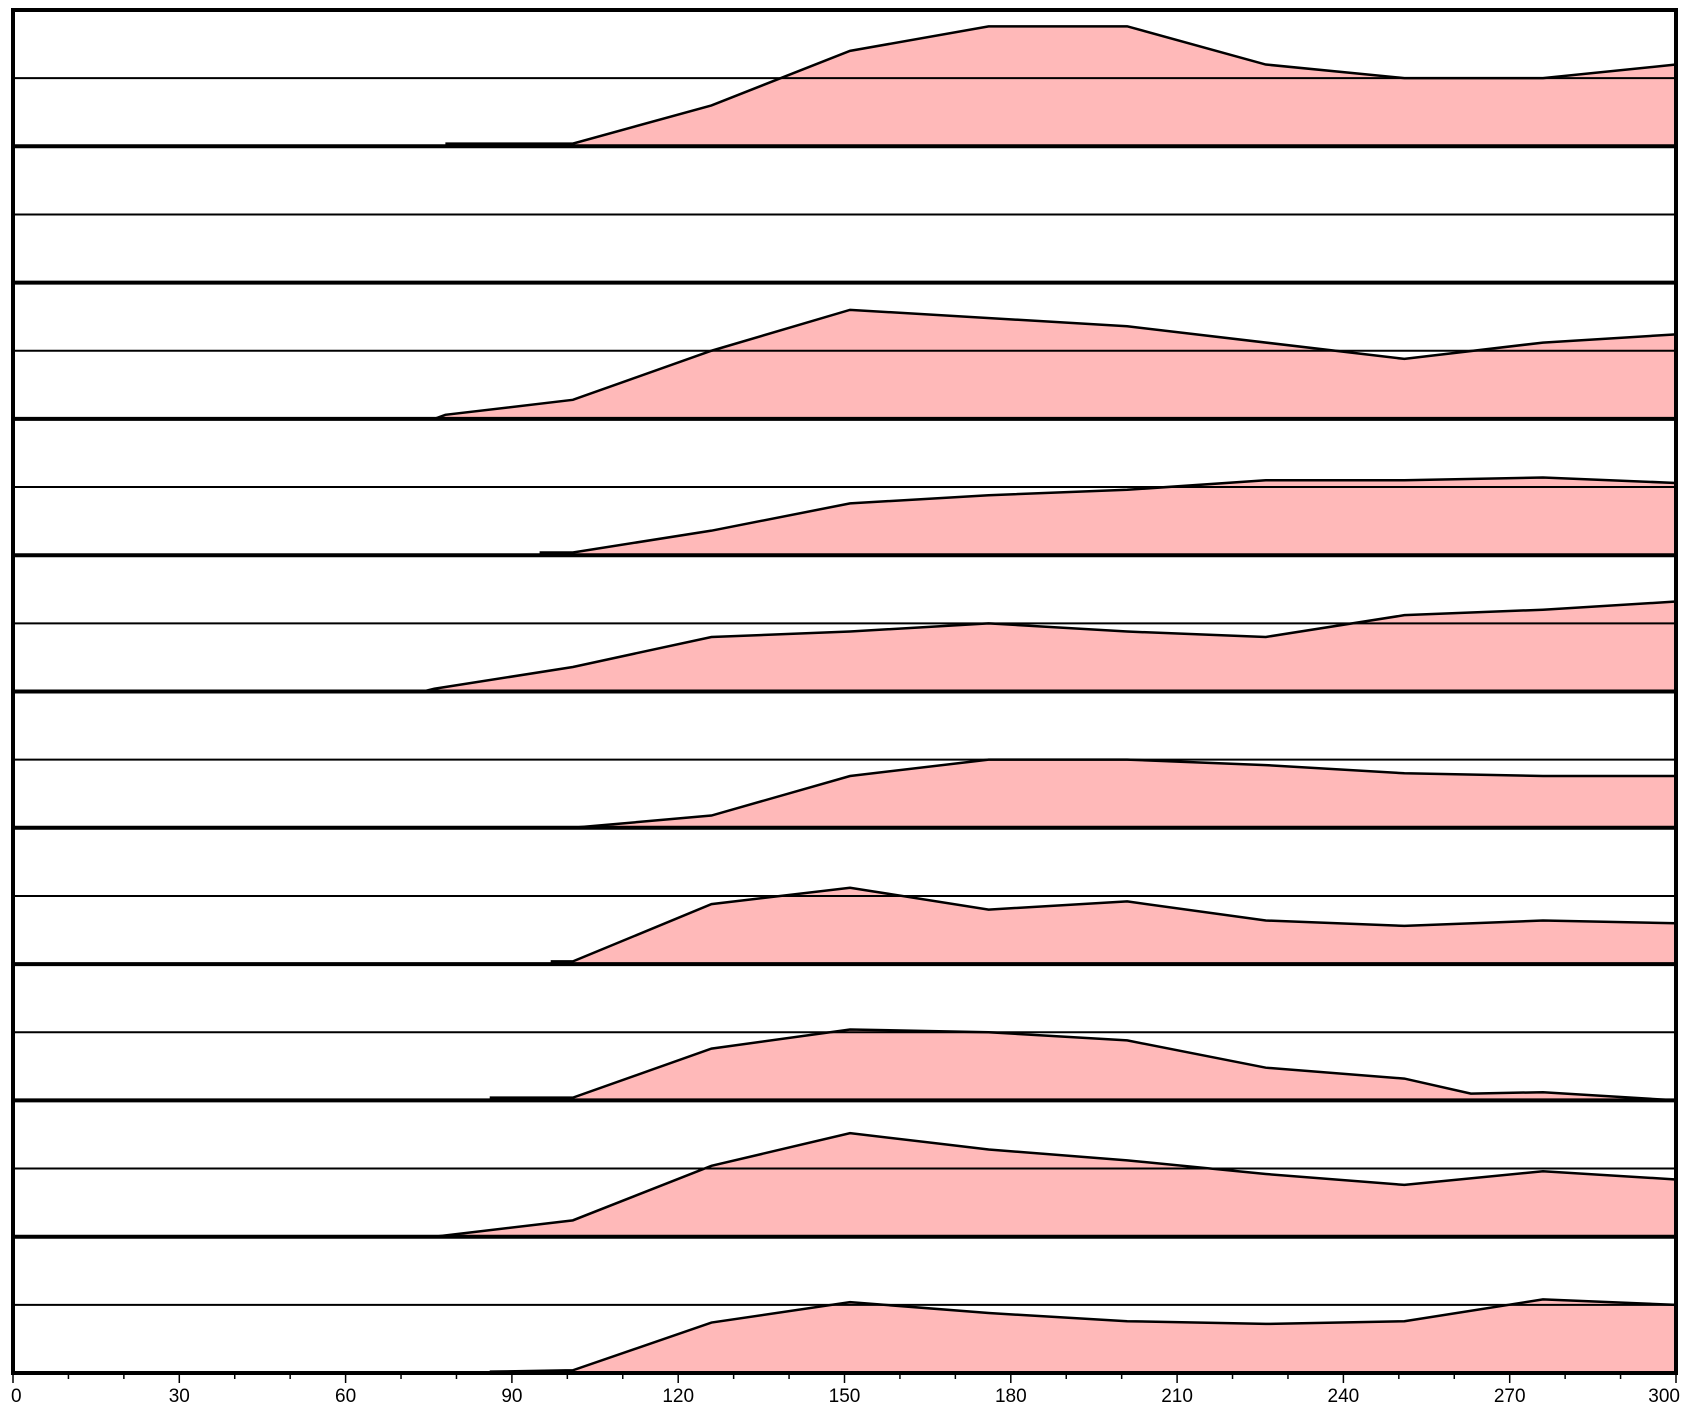 Image resolution: width=1693 pixels, height=1405 pixels. What do you see at coordinates (845, 1395) in the screenshot?
I see `x-tick-label: 150` at bounding box center [845, 1395].